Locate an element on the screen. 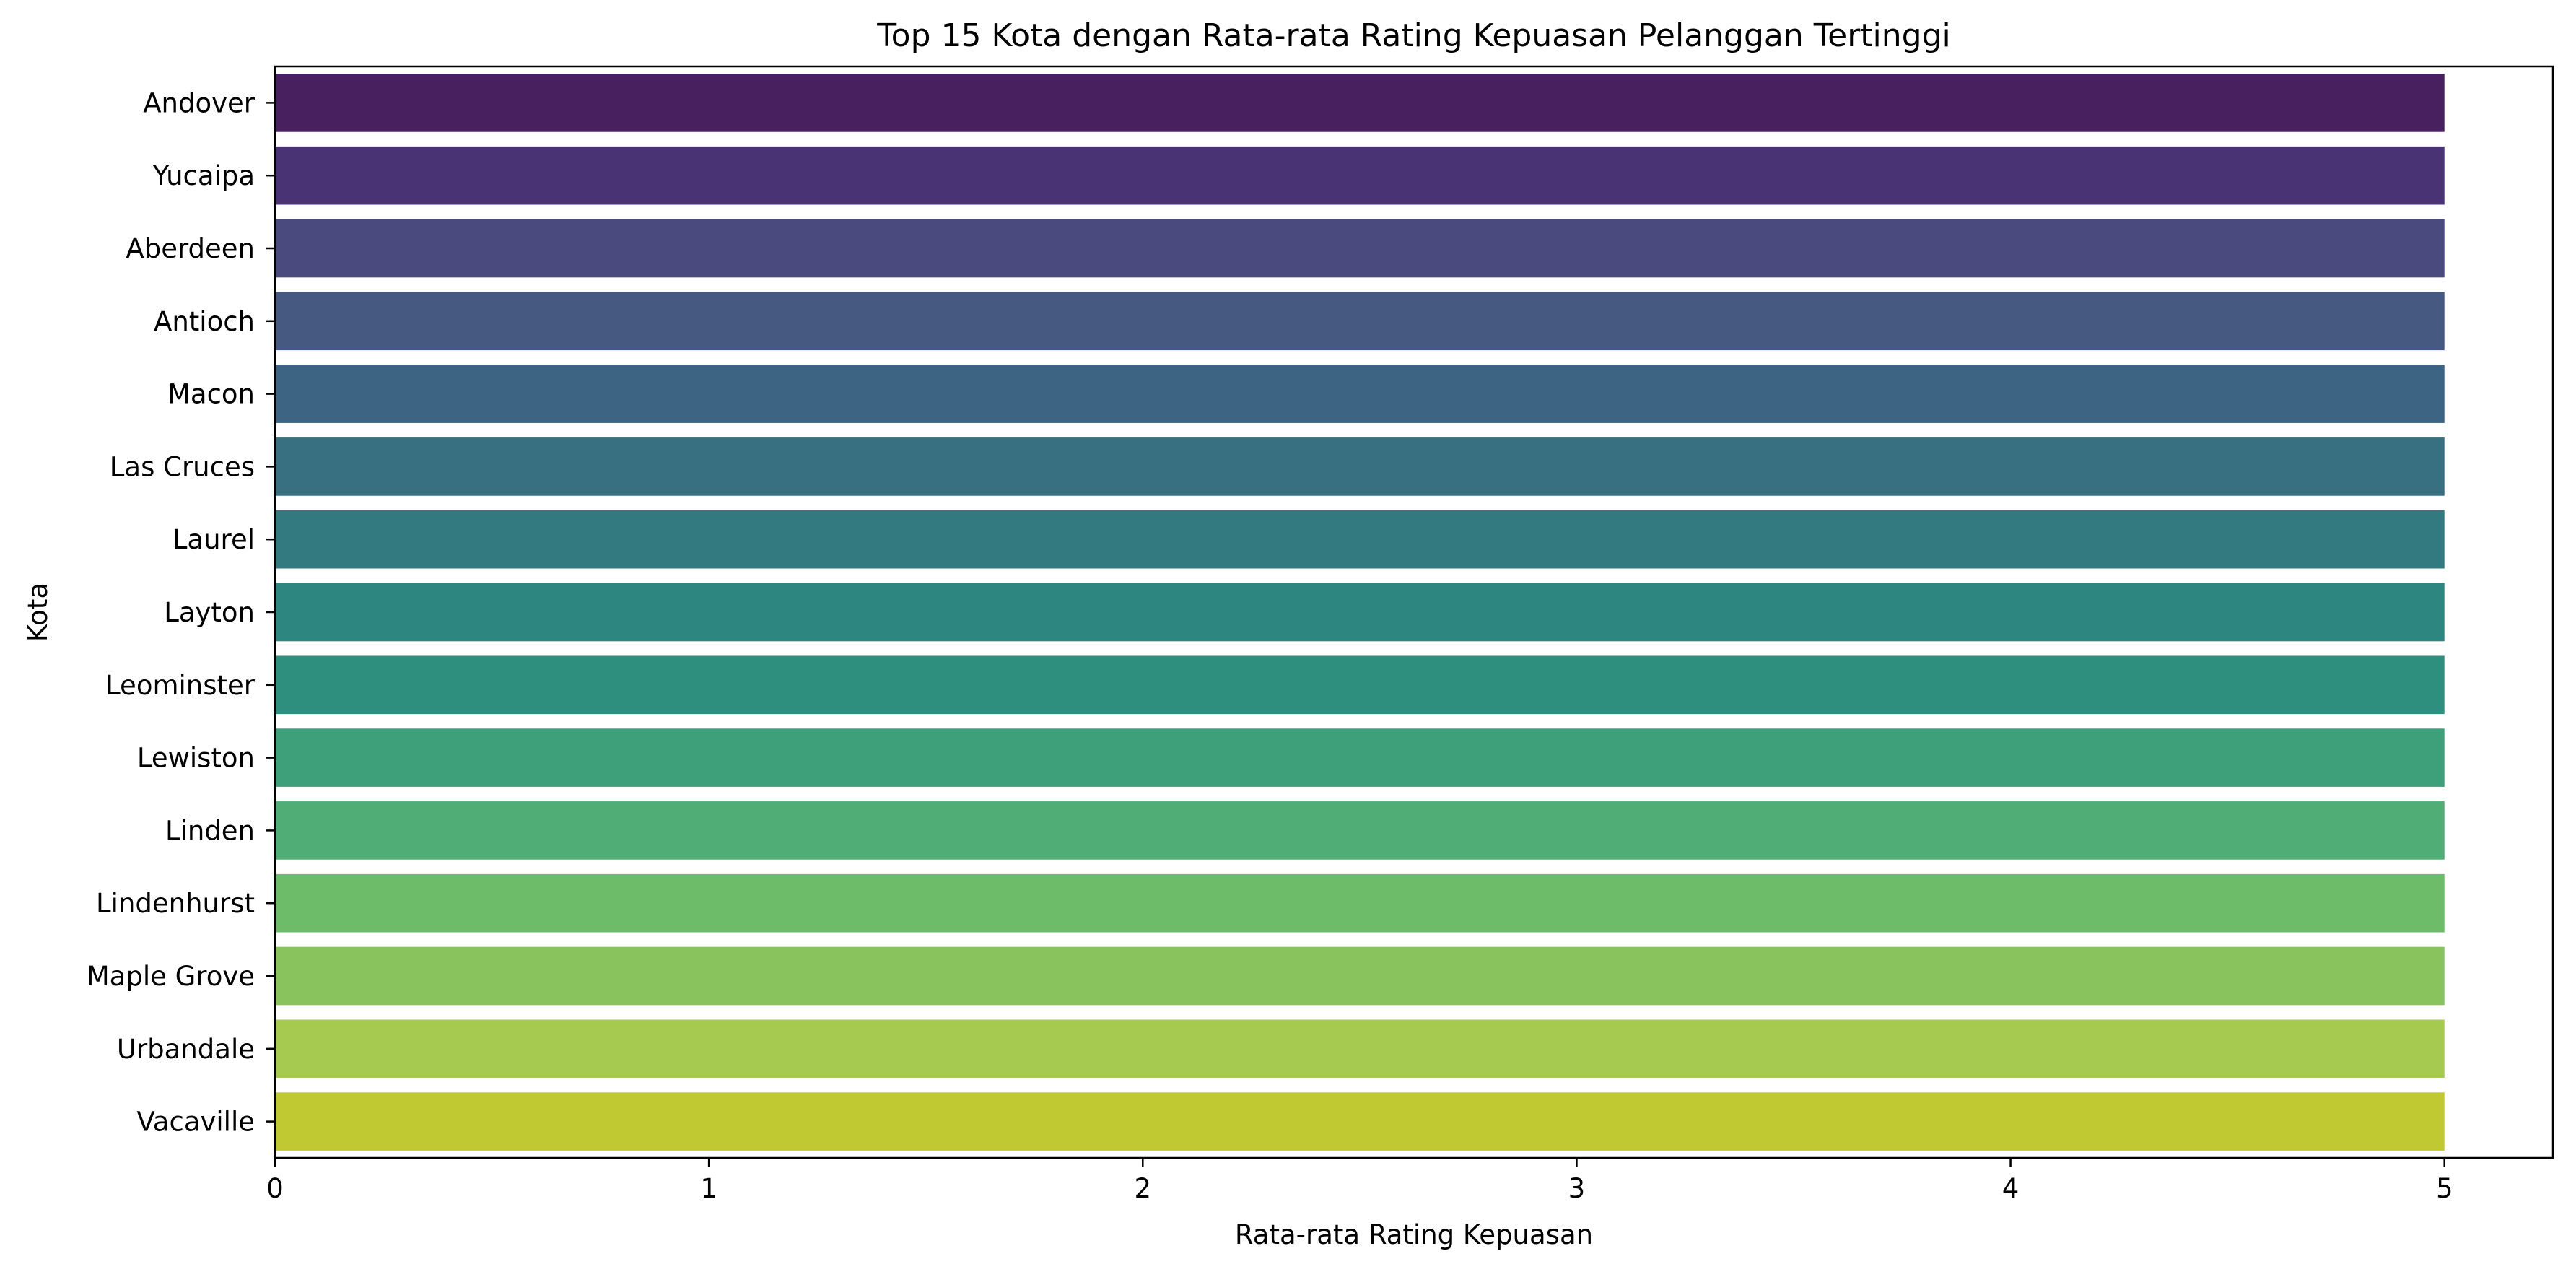  bar-linden is located at coordinates (1360, 830).